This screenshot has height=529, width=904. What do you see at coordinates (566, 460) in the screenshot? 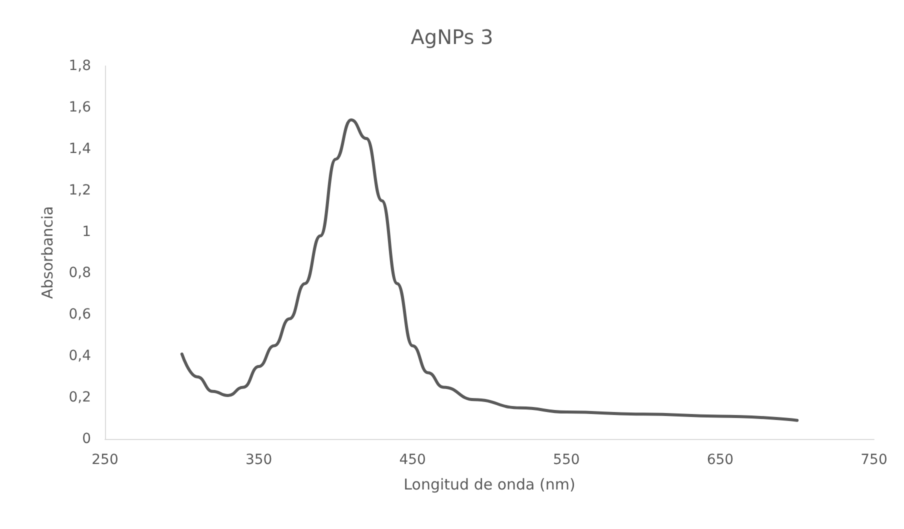
I see `x-tick-label: 550` at bounding box center [566, 460].